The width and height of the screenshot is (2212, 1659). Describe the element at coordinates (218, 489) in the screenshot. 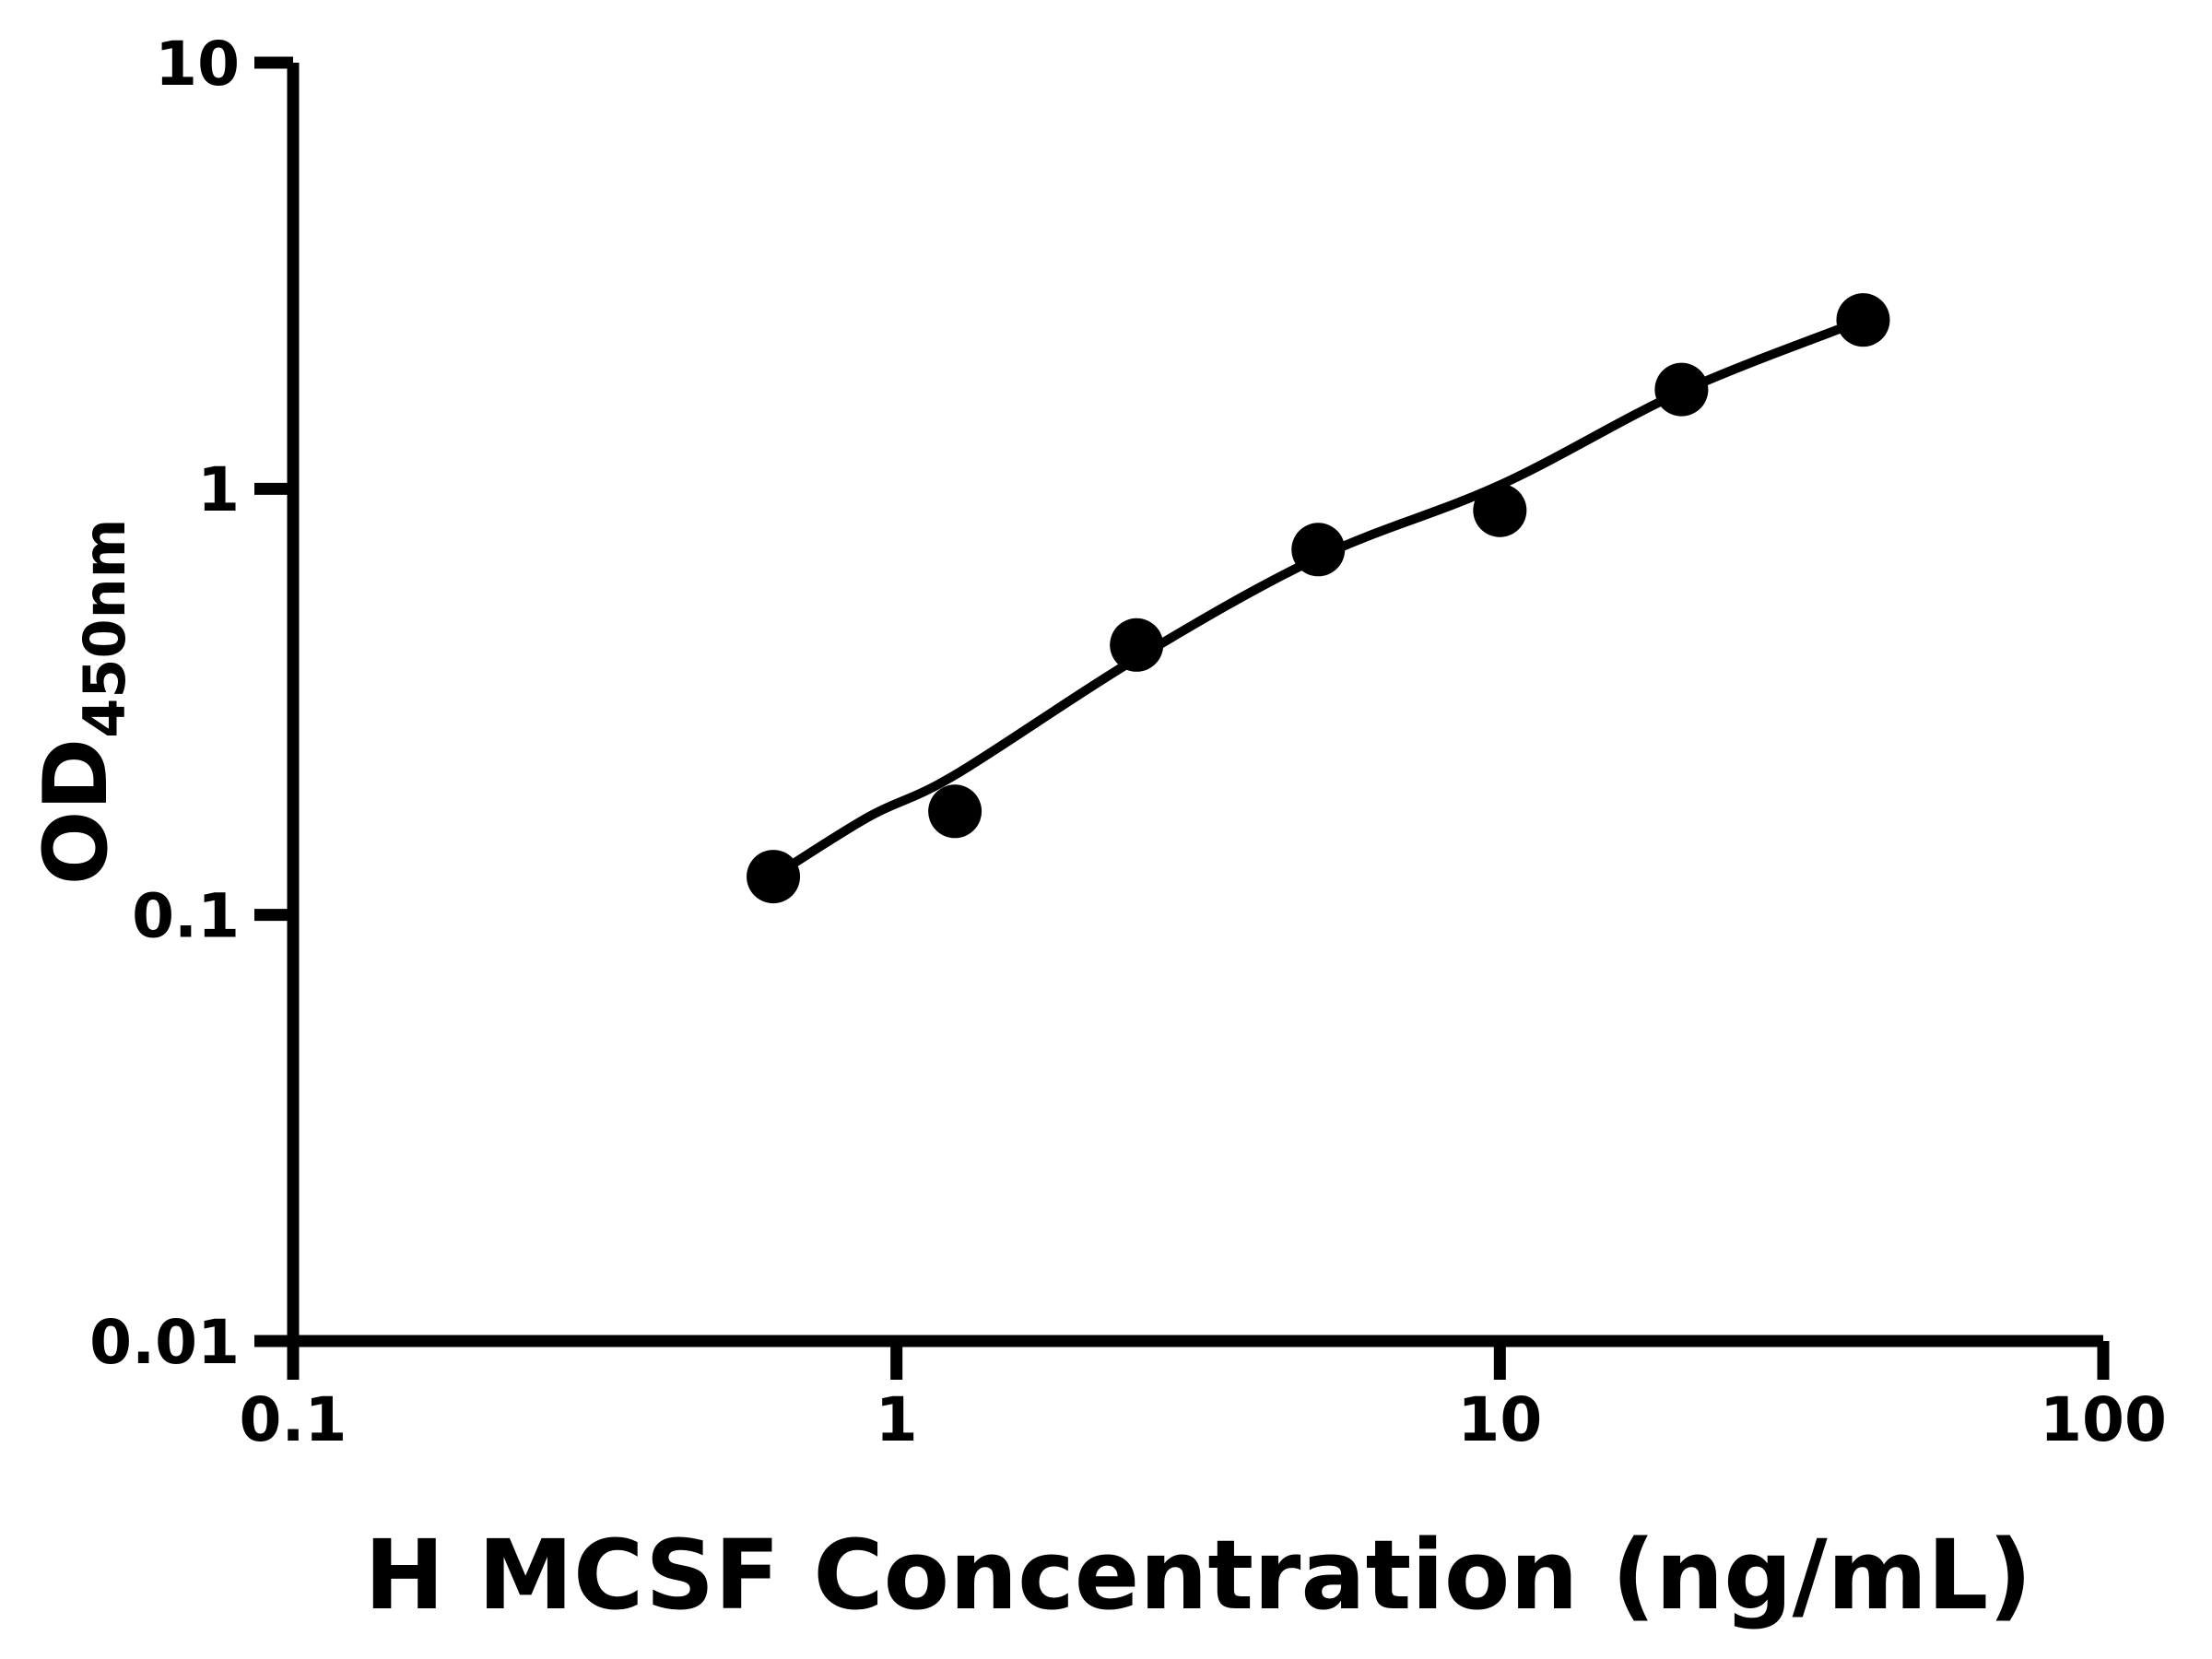

I see `y-tick-label: 1` at that location.